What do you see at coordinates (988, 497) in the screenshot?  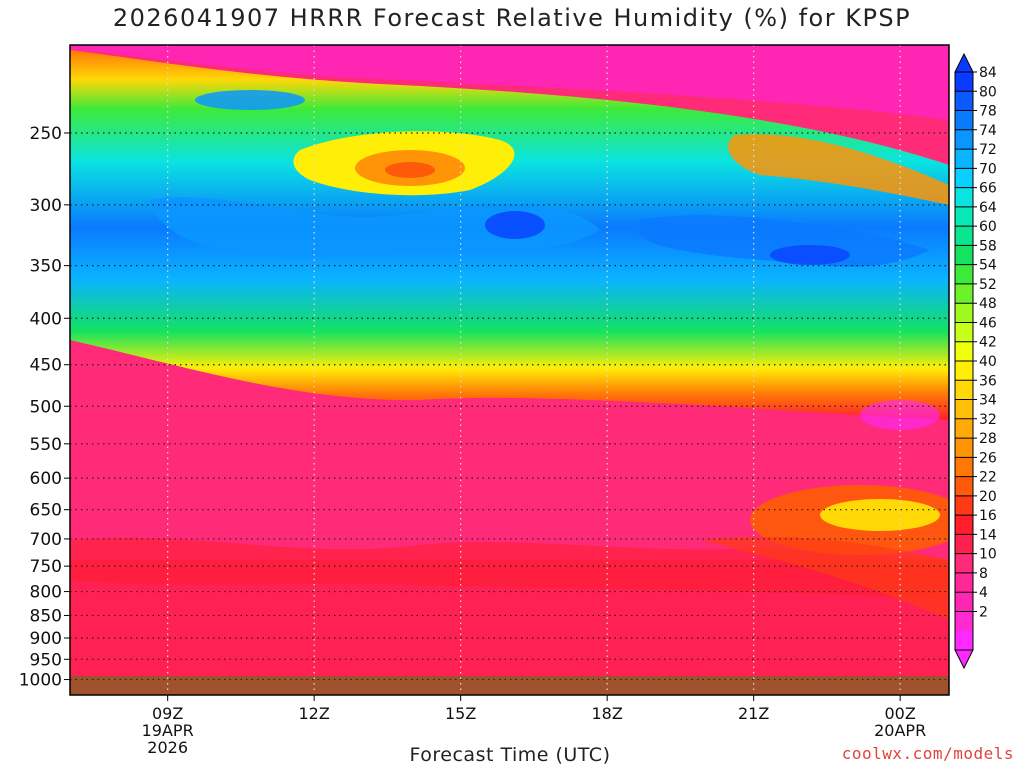 I see `colorbar-label: 20` at bounding box center [988, 497].